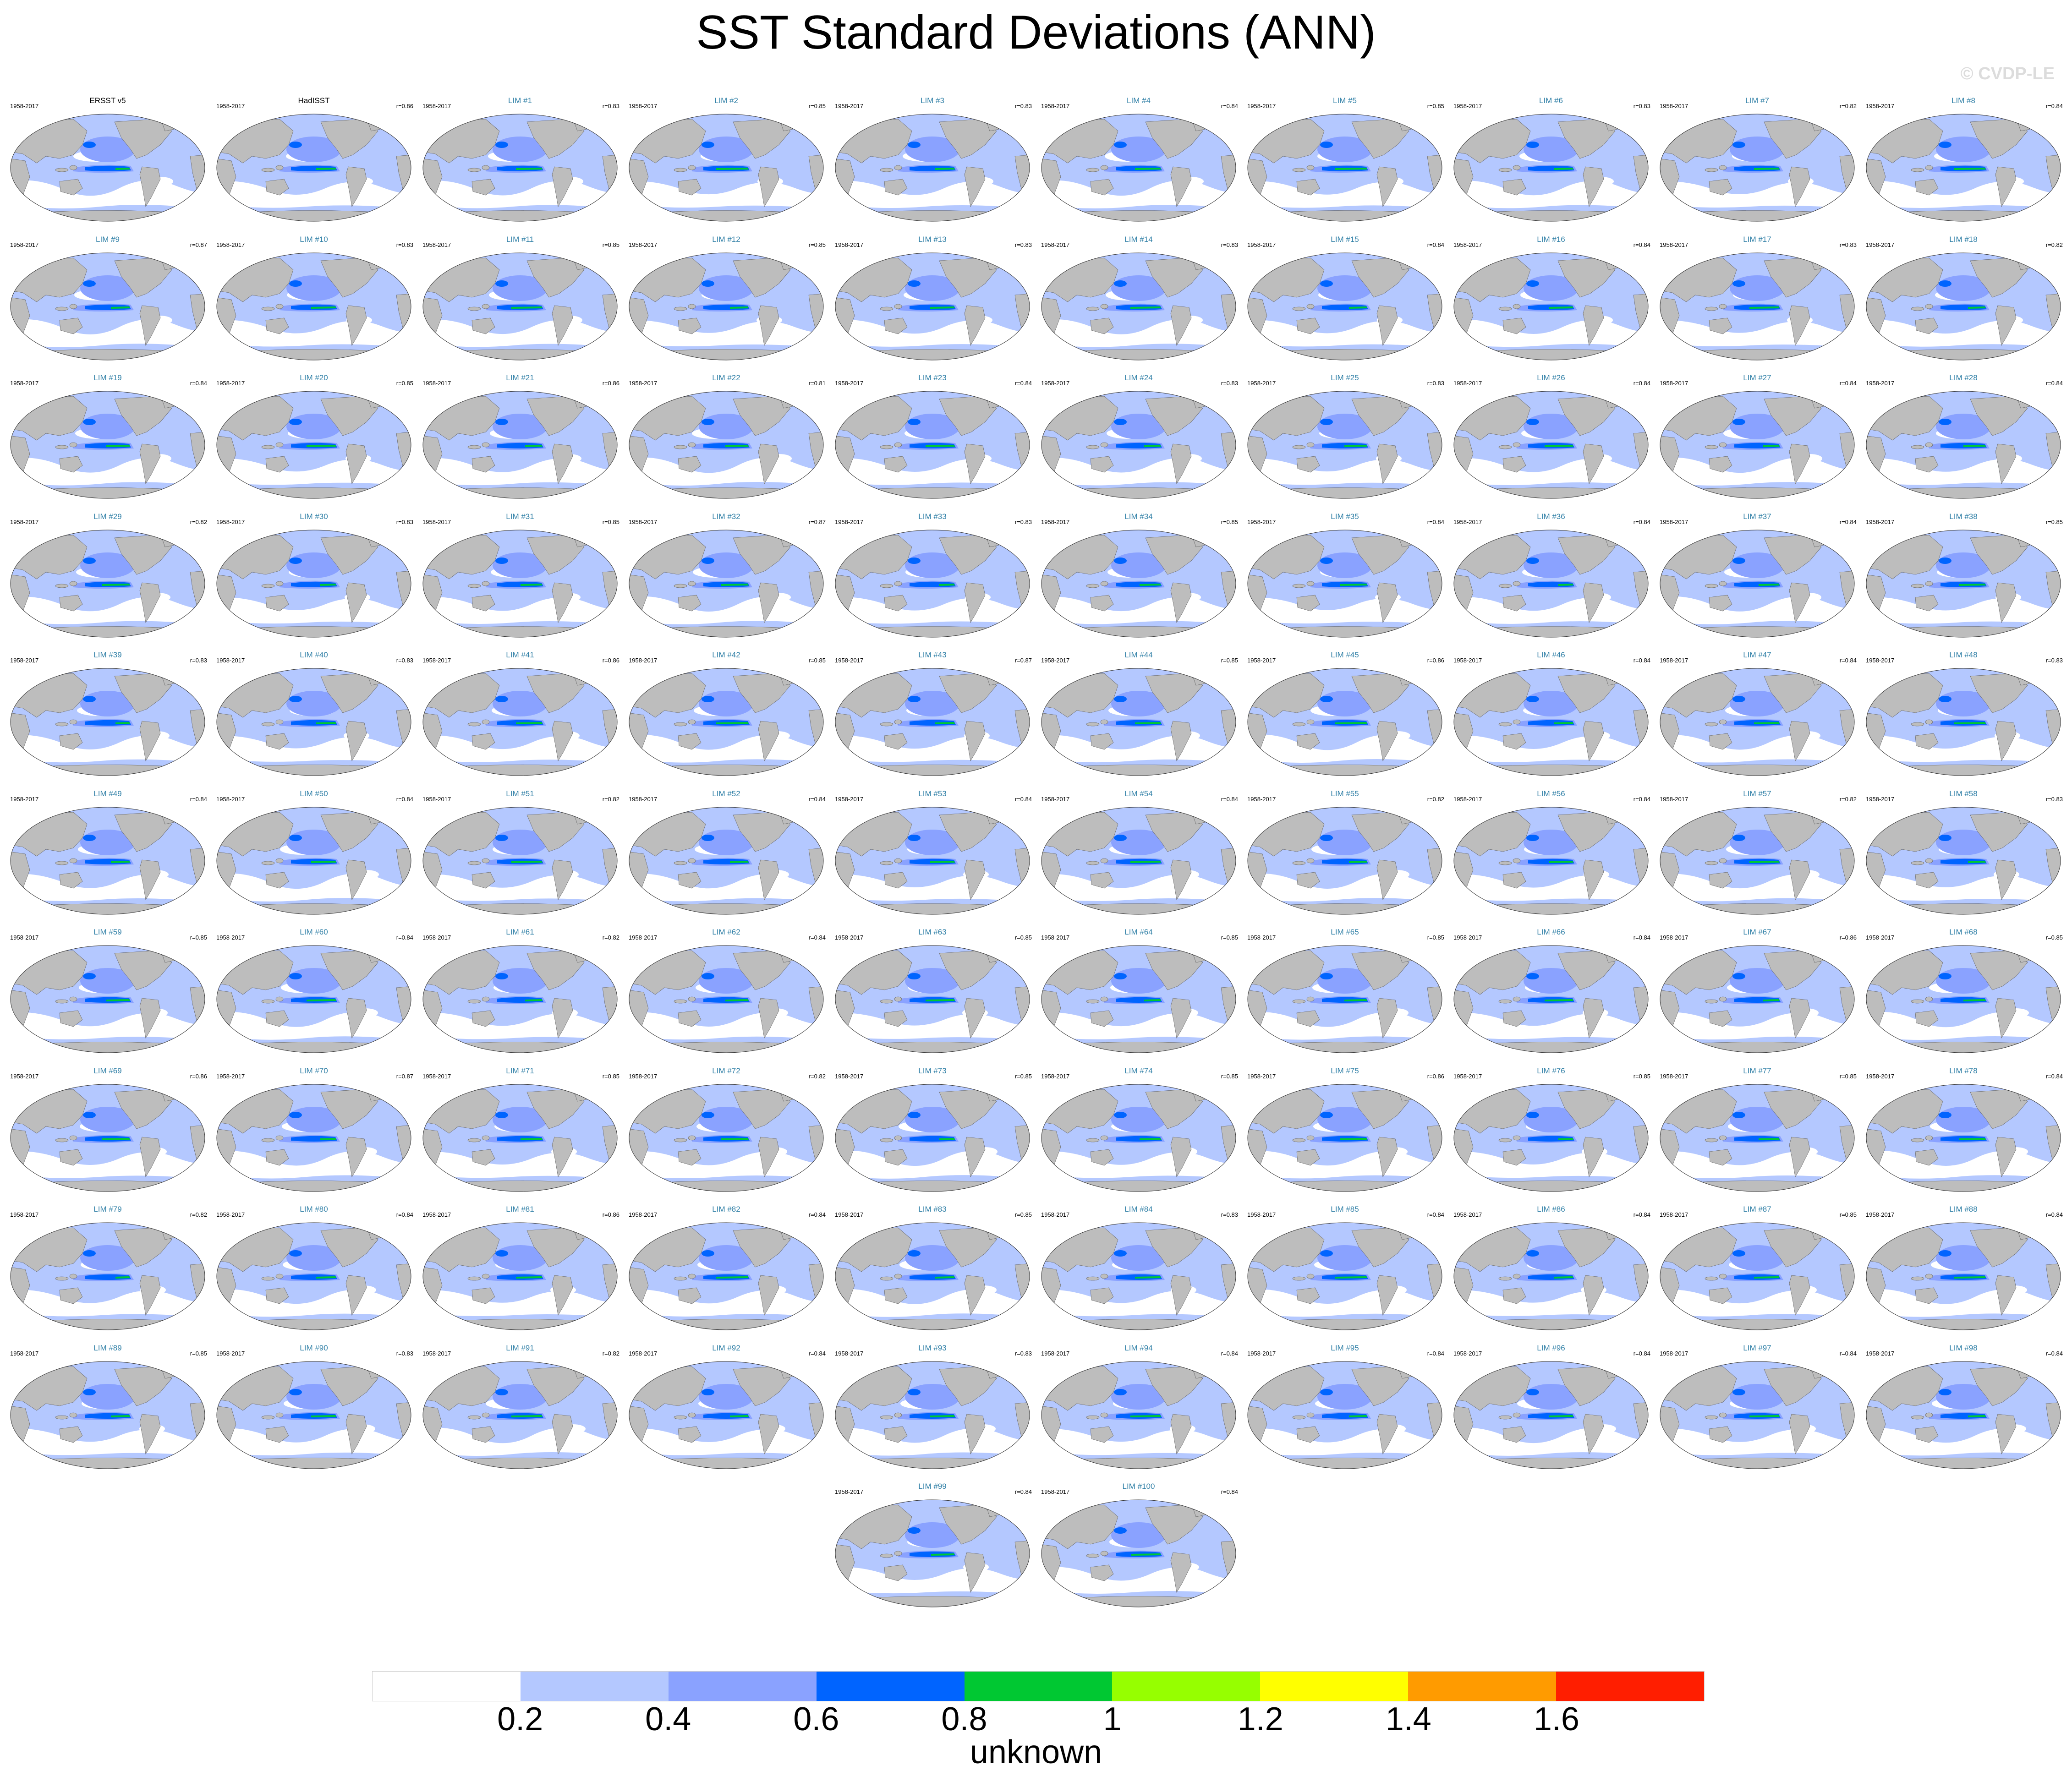  What do you see at coordinates (933, 576) in the screenshot?
I see `map-panel: 1958-2017 LIM #33 r=0.83` at bounding box center [933, 576].